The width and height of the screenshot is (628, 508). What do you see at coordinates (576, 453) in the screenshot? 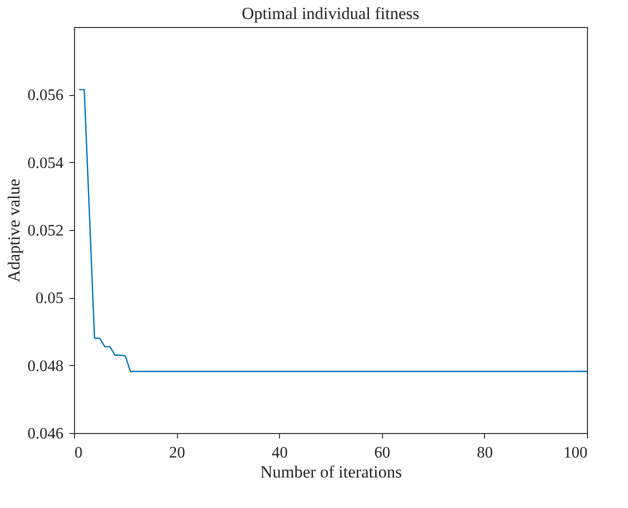
I see `x-tick-label: 100` at bounding box center [576, 453].